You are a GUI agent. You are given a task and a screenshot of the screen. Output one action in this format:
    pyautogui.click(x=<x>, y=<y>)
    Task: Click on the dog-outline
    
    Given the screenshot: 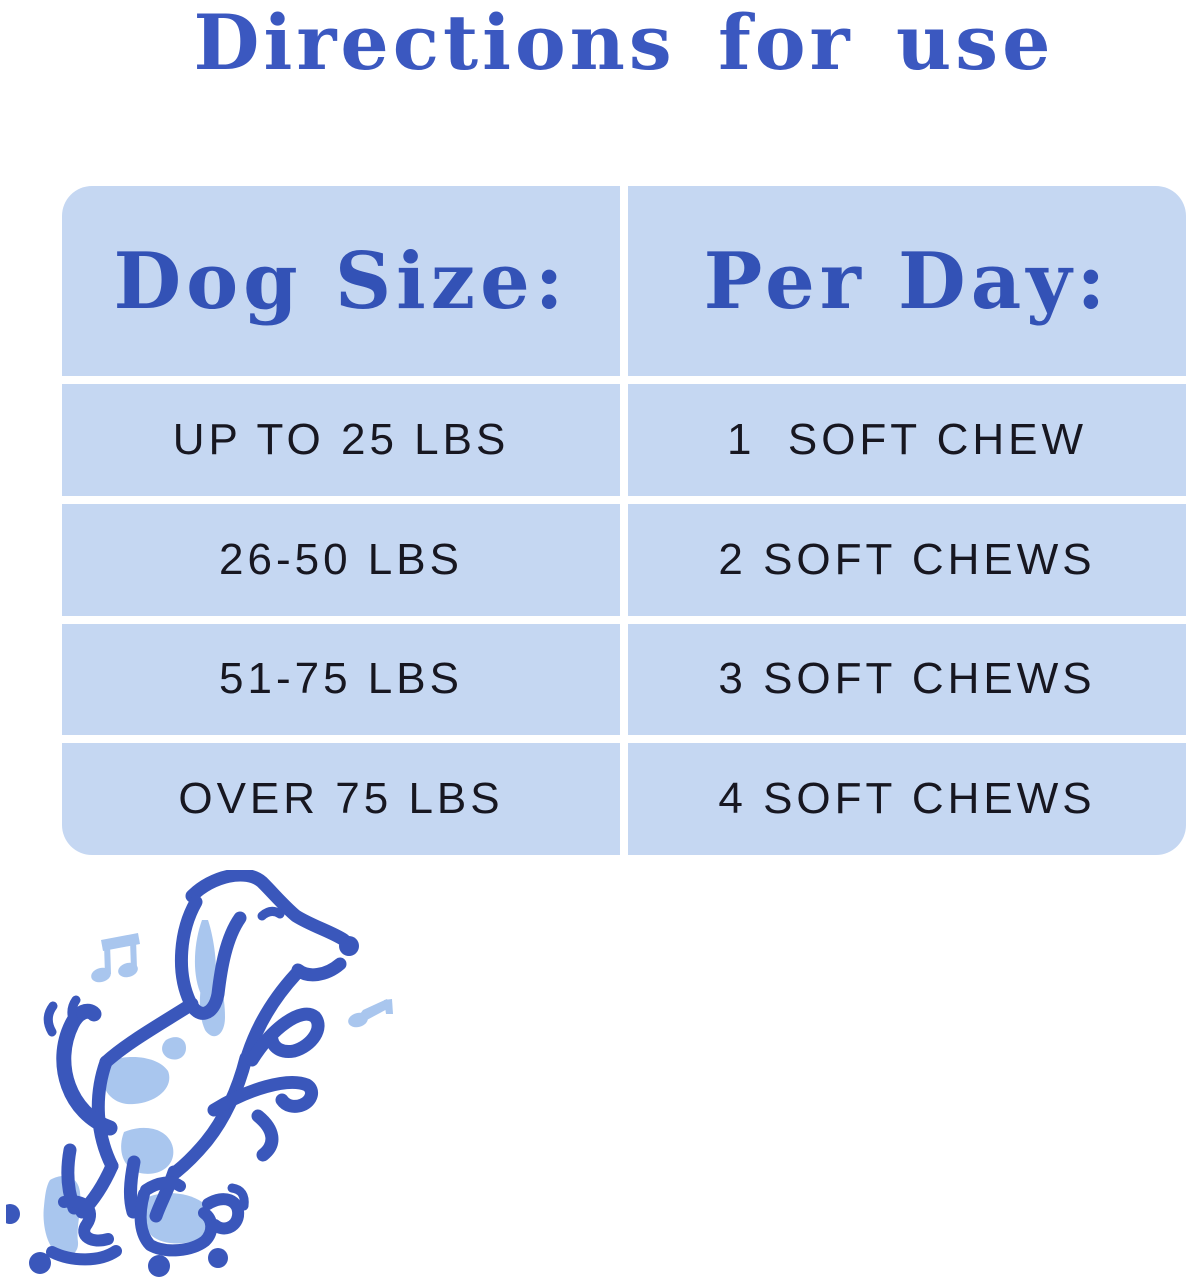 What is the action you would take?
    pyautogui.click(x=197, y=1068)
    